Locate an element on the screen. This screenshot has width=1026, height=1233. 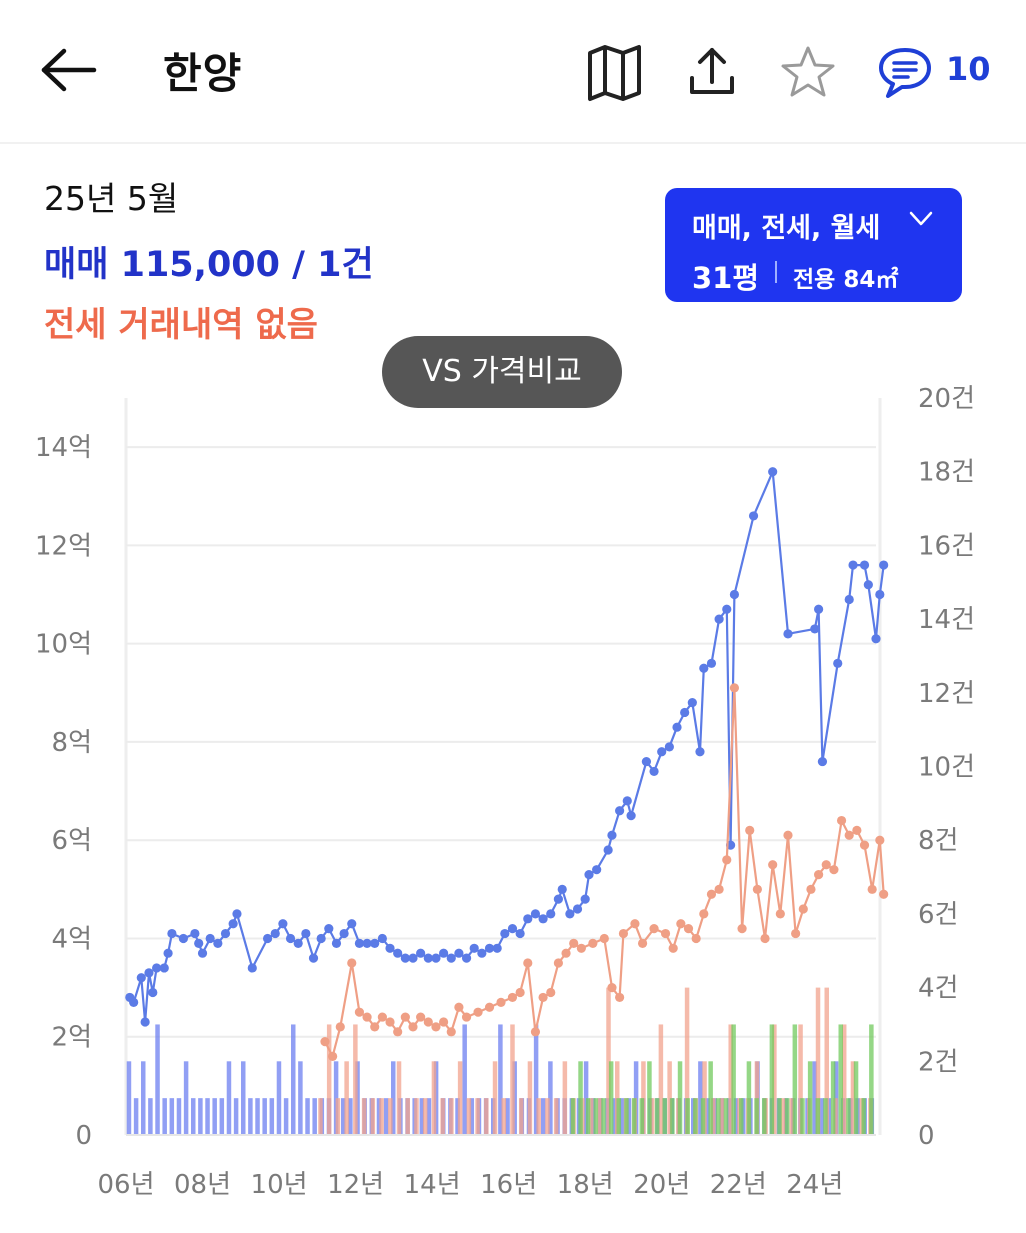
y-left-tick-label: 4억 is located at coordinates (72, 939).